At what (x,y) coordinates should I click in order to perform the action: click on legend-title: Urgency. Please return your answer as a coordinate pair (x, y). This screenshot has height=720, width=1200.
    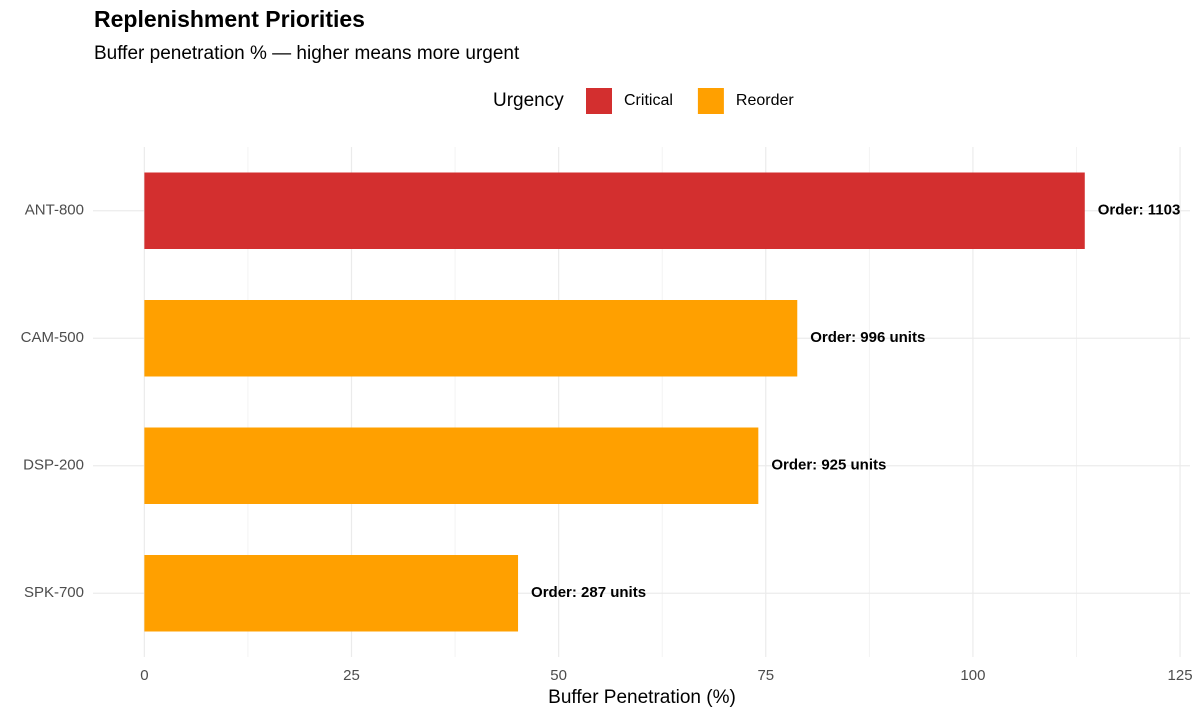
    Looking at the image, I should click on (528, 100).